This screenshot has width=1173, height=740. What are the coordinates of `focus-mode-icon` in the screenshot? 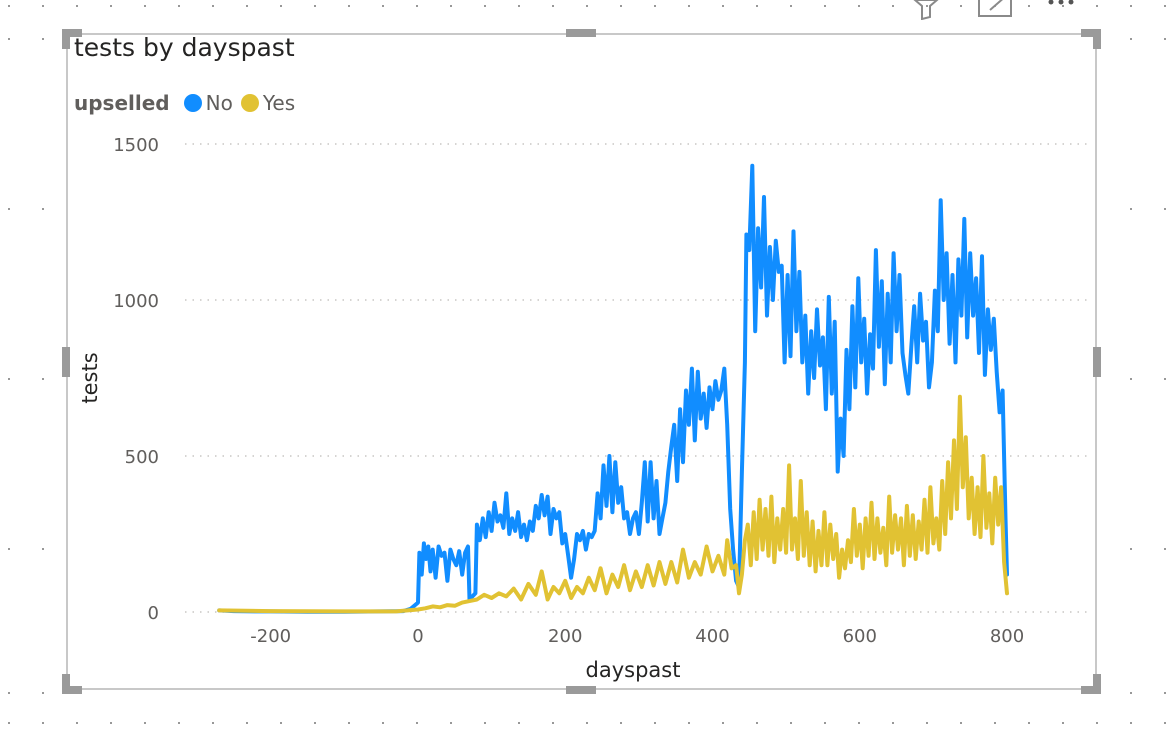 It's located at (995, 8).